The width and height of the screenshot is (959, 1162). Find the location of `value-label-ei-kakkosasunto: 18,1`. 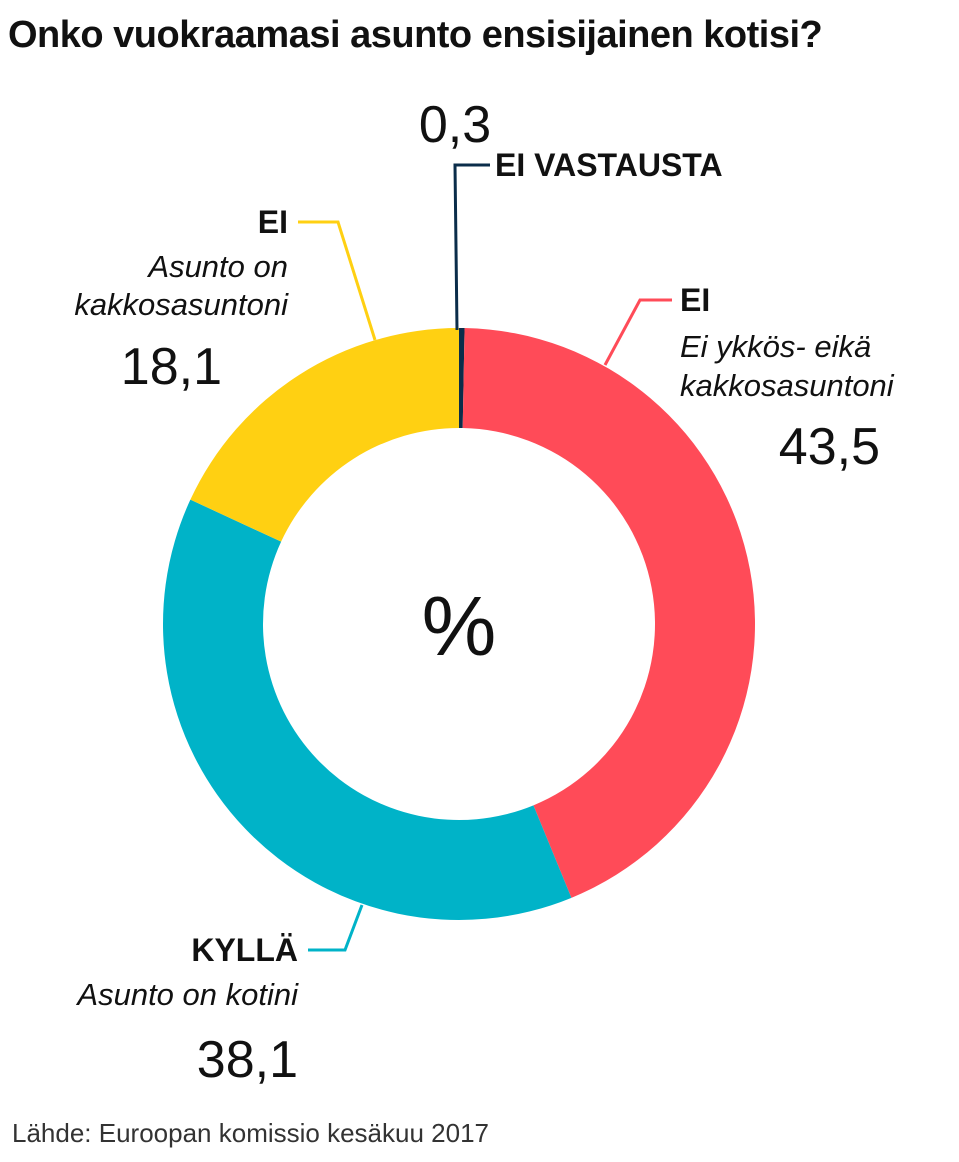

value-label-ei-kakkosasunto: 18,1 is located at coordinates (171, 367).